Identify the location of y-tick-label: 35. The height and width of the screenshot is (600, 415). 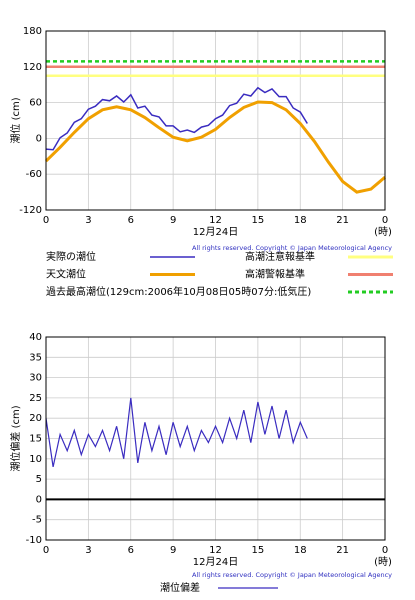
(35, 357).